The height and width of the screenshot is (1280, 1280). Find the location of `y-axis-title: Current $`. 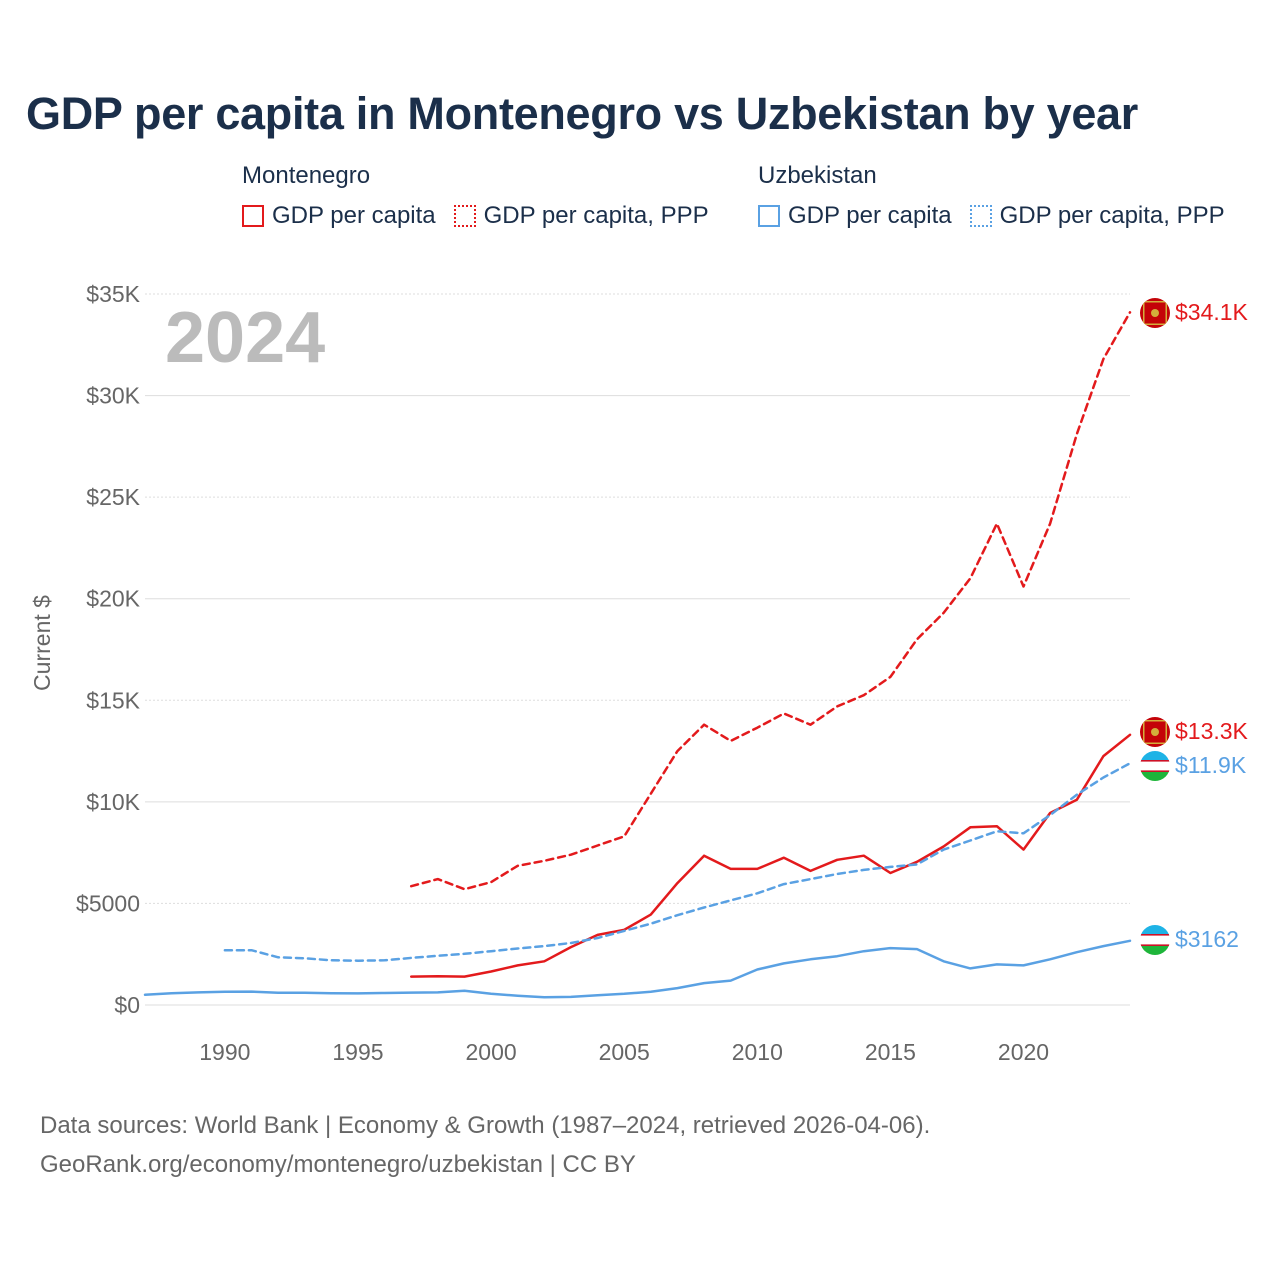

y-axis-title: Current $ is located at coordinates (42, 643).